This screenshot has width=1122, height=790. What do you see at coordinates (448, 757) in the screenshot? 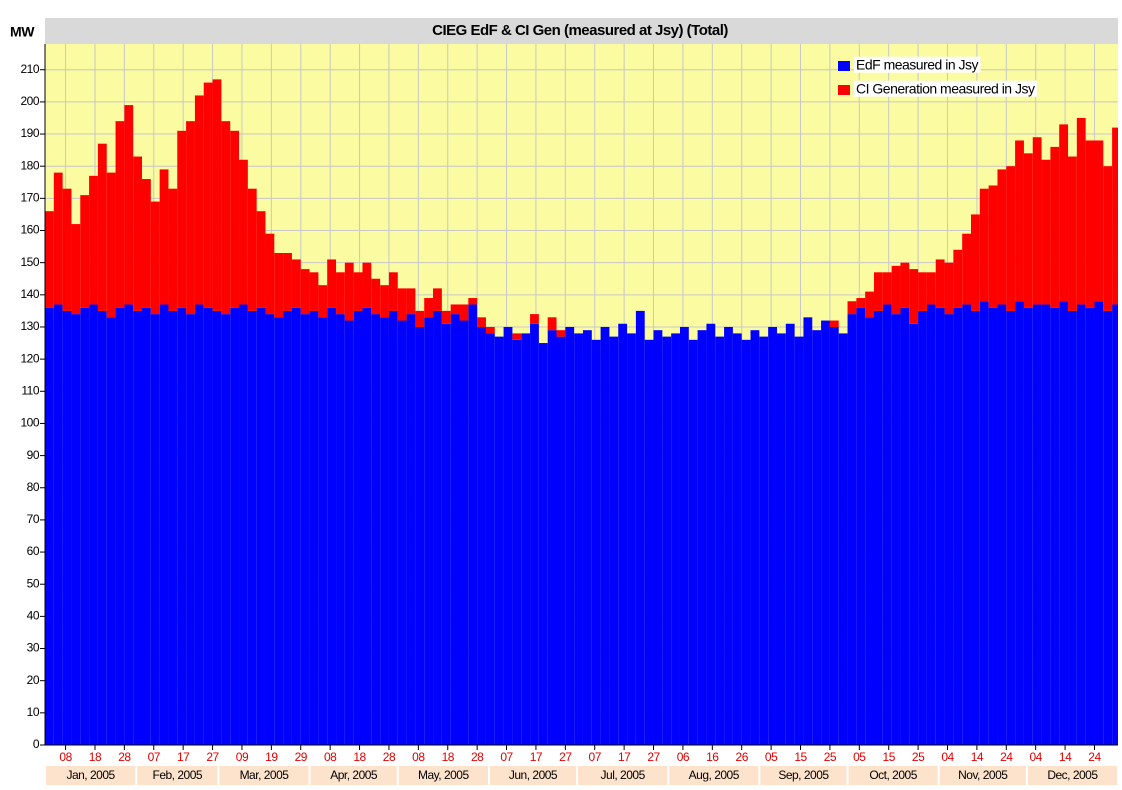
I see `x-tick-label: 18` at bounding box center [448, 757].